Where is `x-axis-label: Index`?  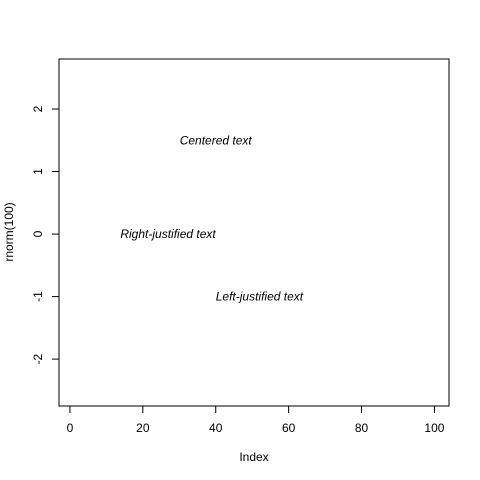
x-axis-label: Index is located at coordinates (253, 457).